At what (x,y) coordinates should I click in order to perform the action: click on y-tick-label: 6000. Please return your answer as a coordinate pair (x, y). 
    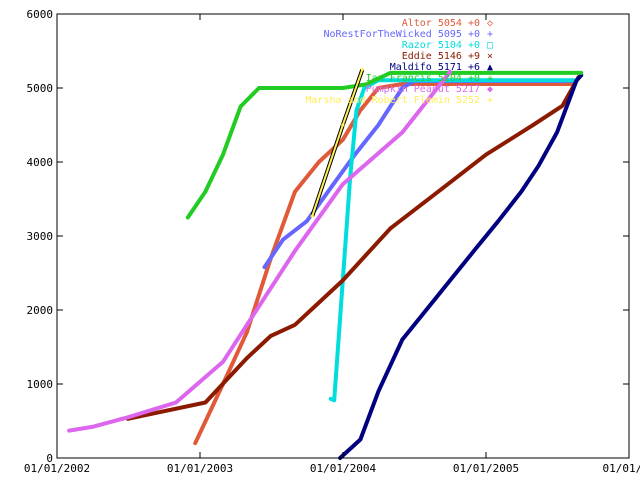
    Looking at the image, I should click on (40, 14).